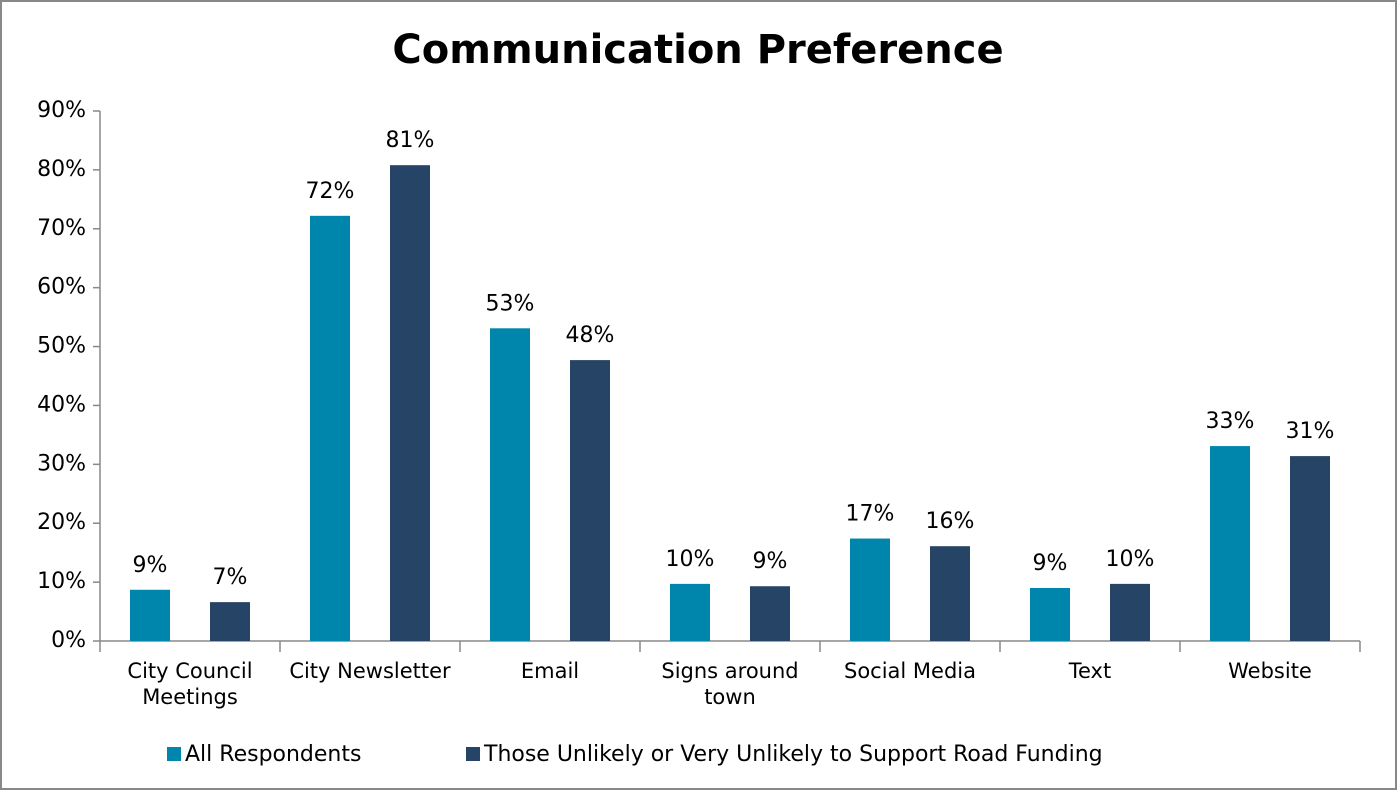 This screenshot has height=790, width=1397. Describe the element at coordinates (550, 671) in the screenshot. I see `x-tick-label: Email` at that location.